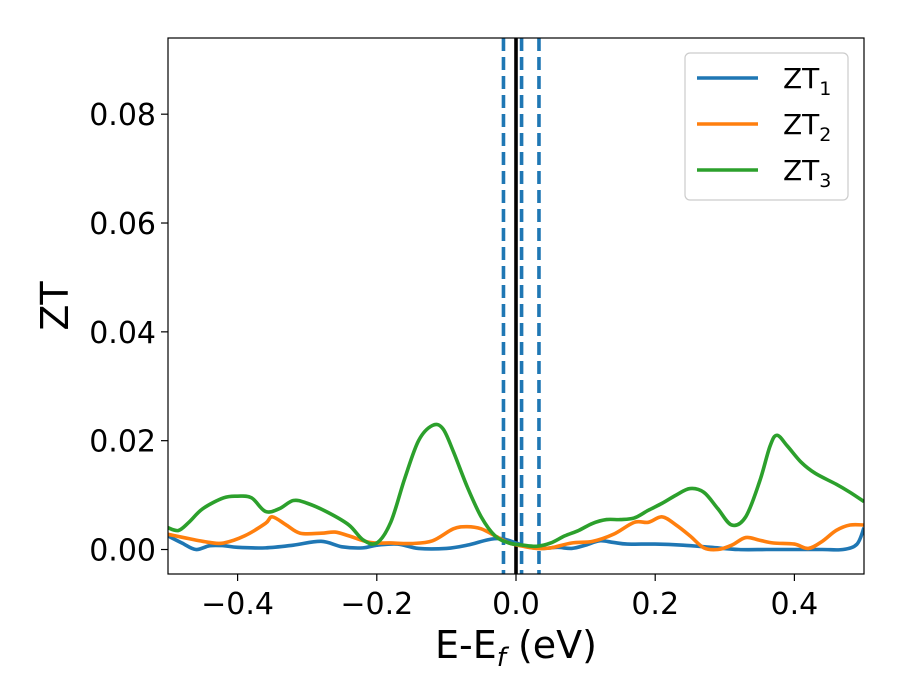 Image resolution: width=900 pixels, height=700 pixels. Describe the element at coordinates (825, 89) in the screenshot. I see `legend-label-subscript: 1` at that location.